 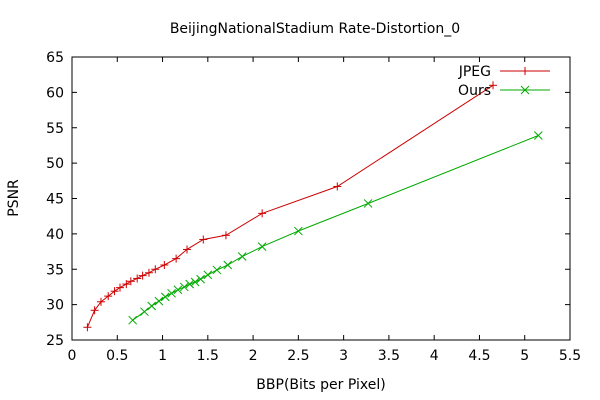 I want to click on y-tick-label: 40, so click(x=55, y=235).